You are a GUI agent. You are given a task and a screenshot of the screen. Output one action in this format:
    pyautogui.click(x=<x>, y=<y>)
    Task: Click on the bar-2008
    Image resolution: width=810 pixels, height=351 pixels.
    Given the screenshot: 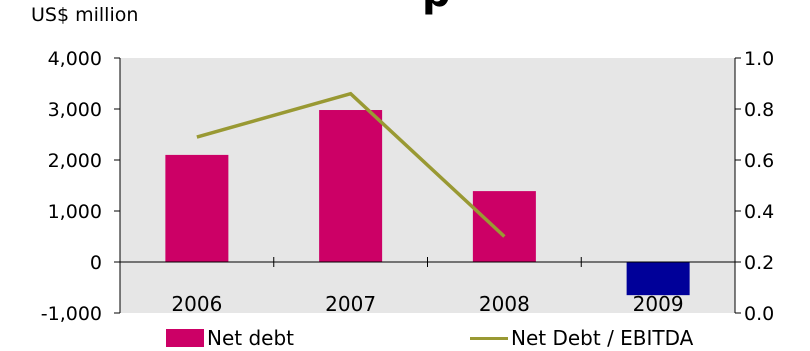 What is the action you would take?
    pyautogui.click(x=504, y=226)
    